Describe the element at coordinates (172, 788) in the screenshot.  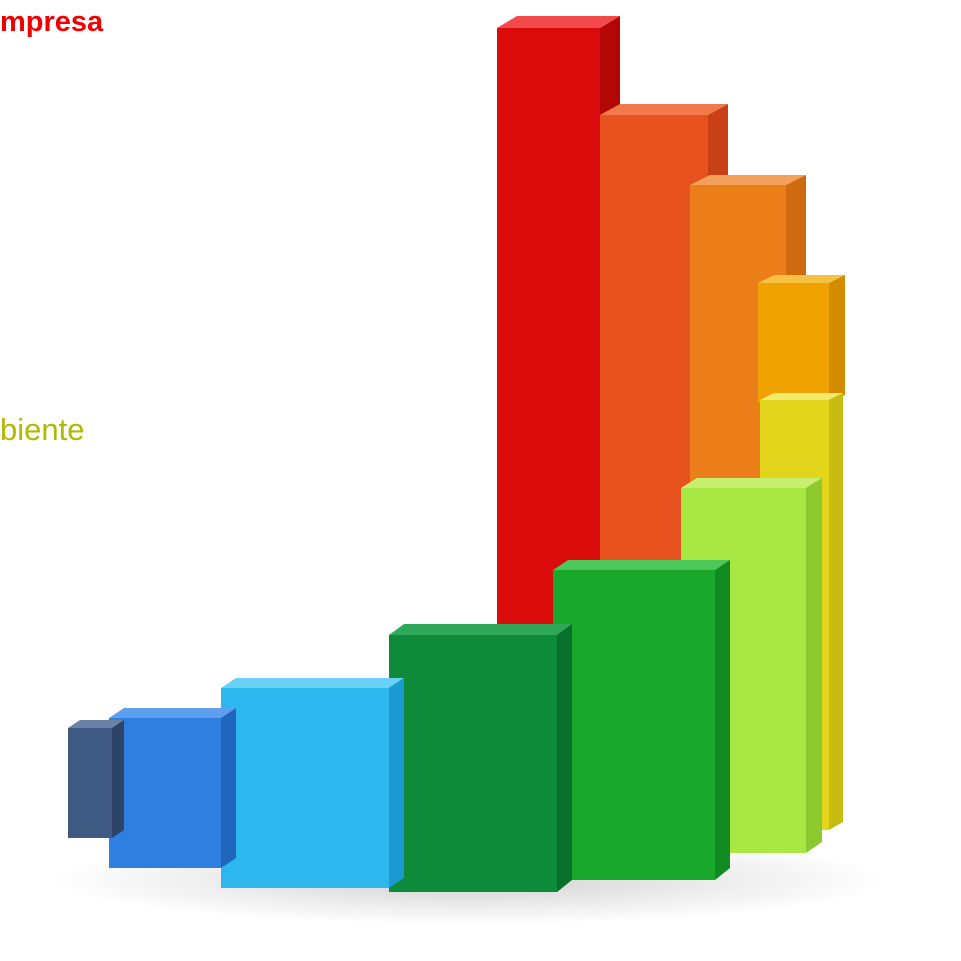
I see `bar-blue` at that location.